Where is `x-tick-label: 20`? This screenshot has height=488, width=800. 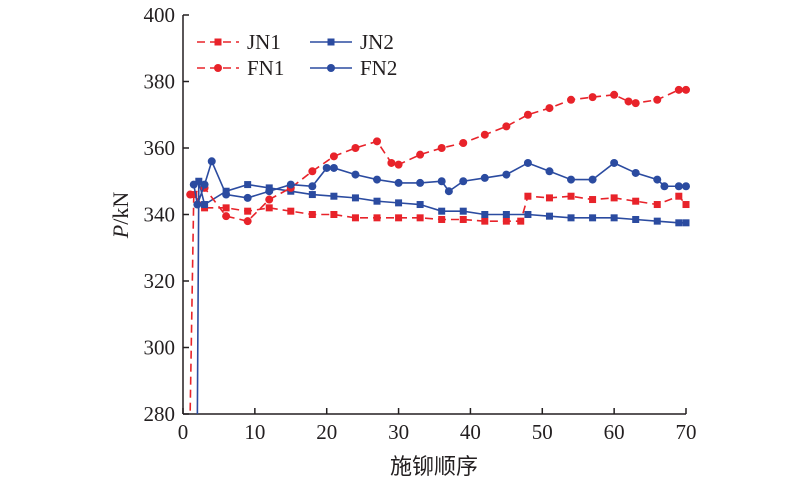 x-tick-label: 20 is located at coordinates (326, 432).